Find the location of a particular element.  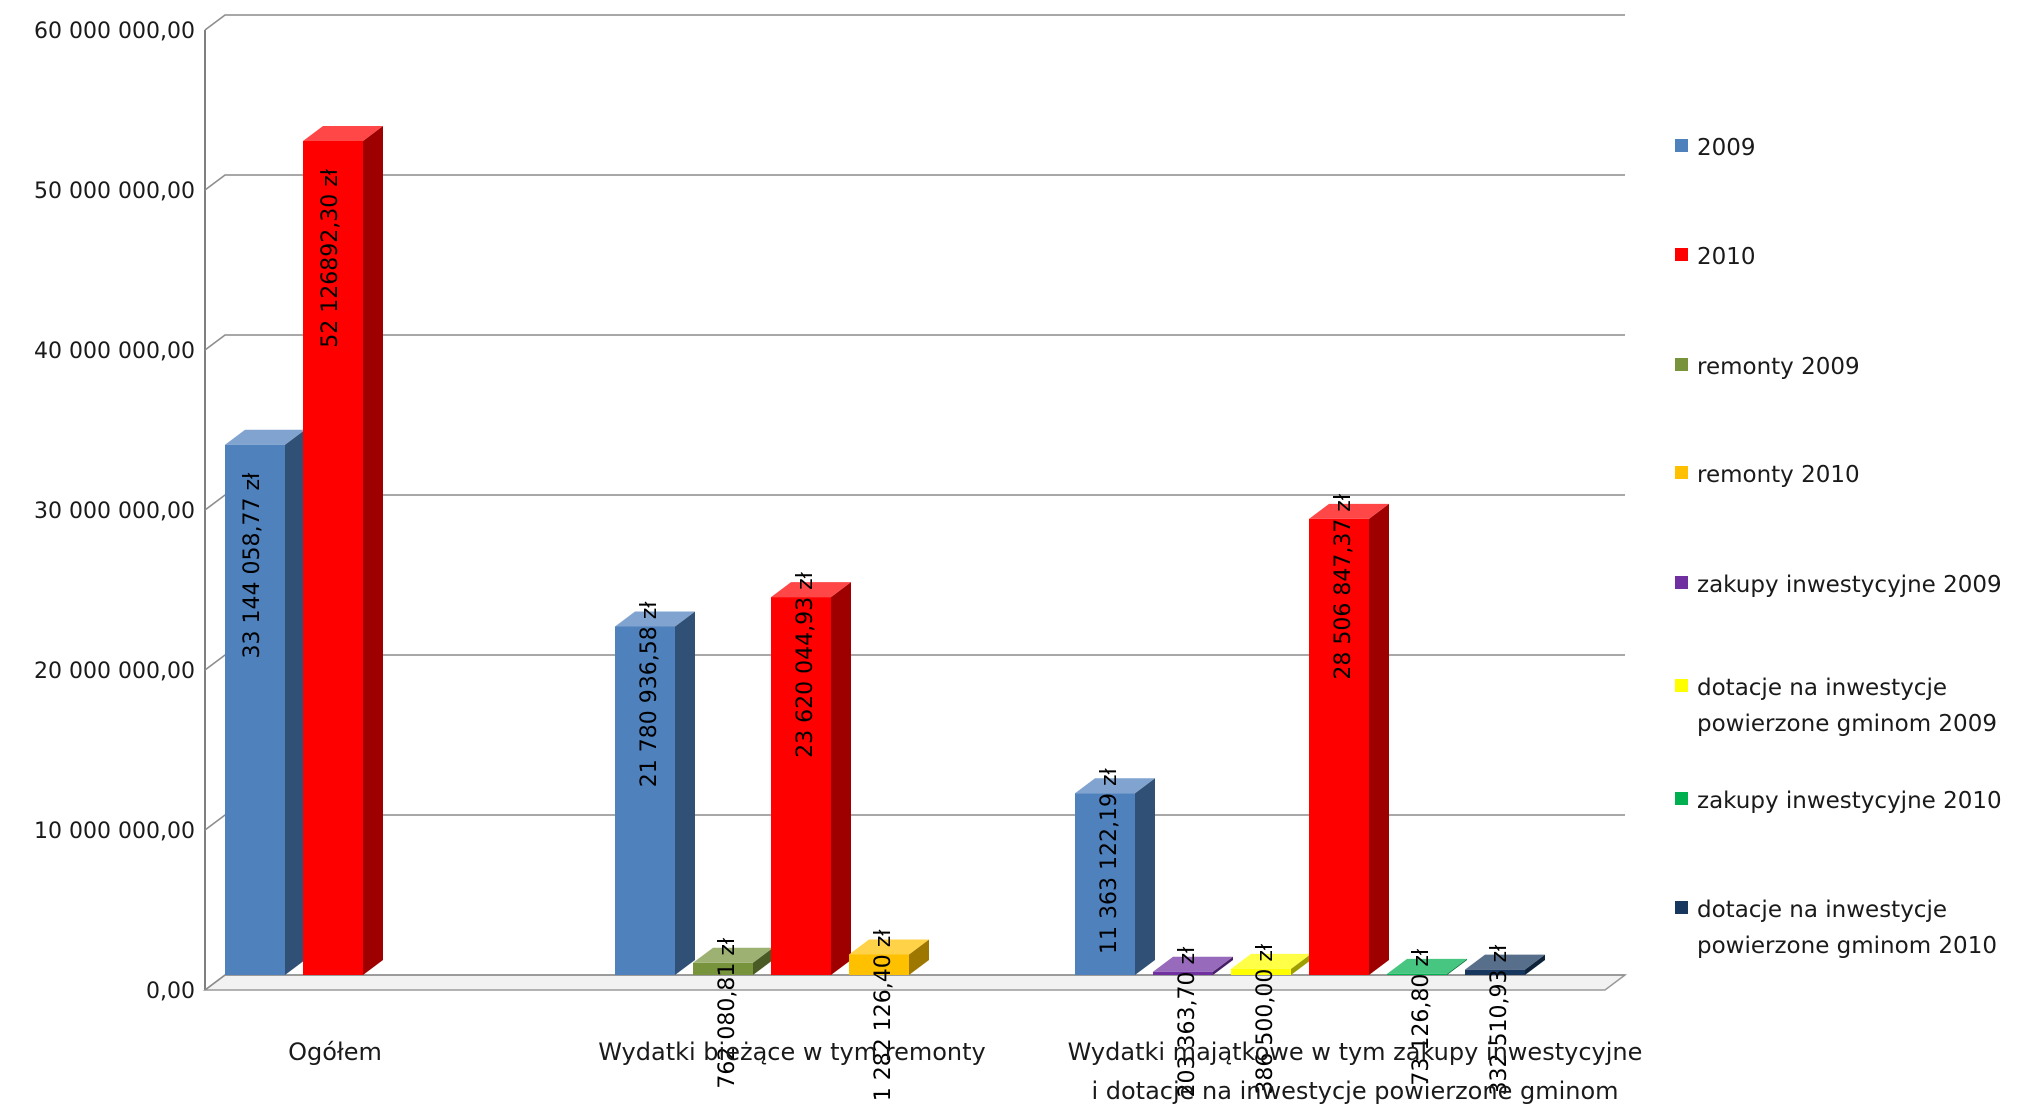

y-tick-label: 60 000 000,00 is located at coordinates (114, 31).